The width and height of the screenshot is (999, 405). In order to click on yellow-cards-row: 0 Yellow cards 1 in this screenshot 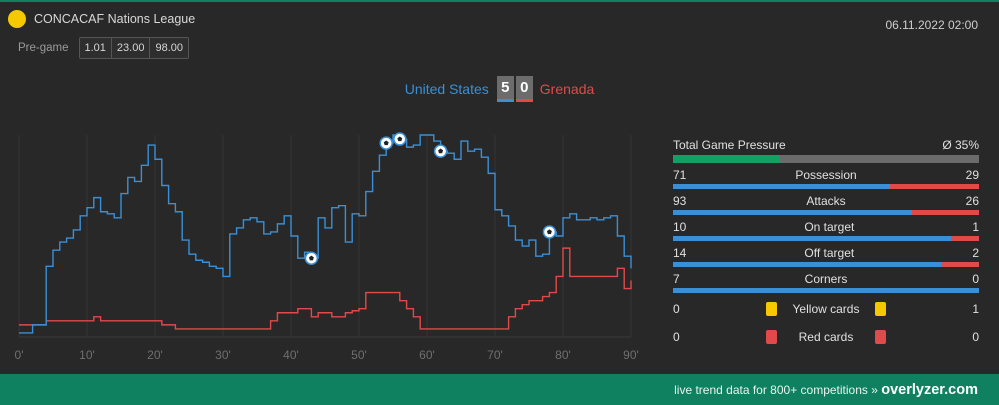, I will do `click(826, 308)`.